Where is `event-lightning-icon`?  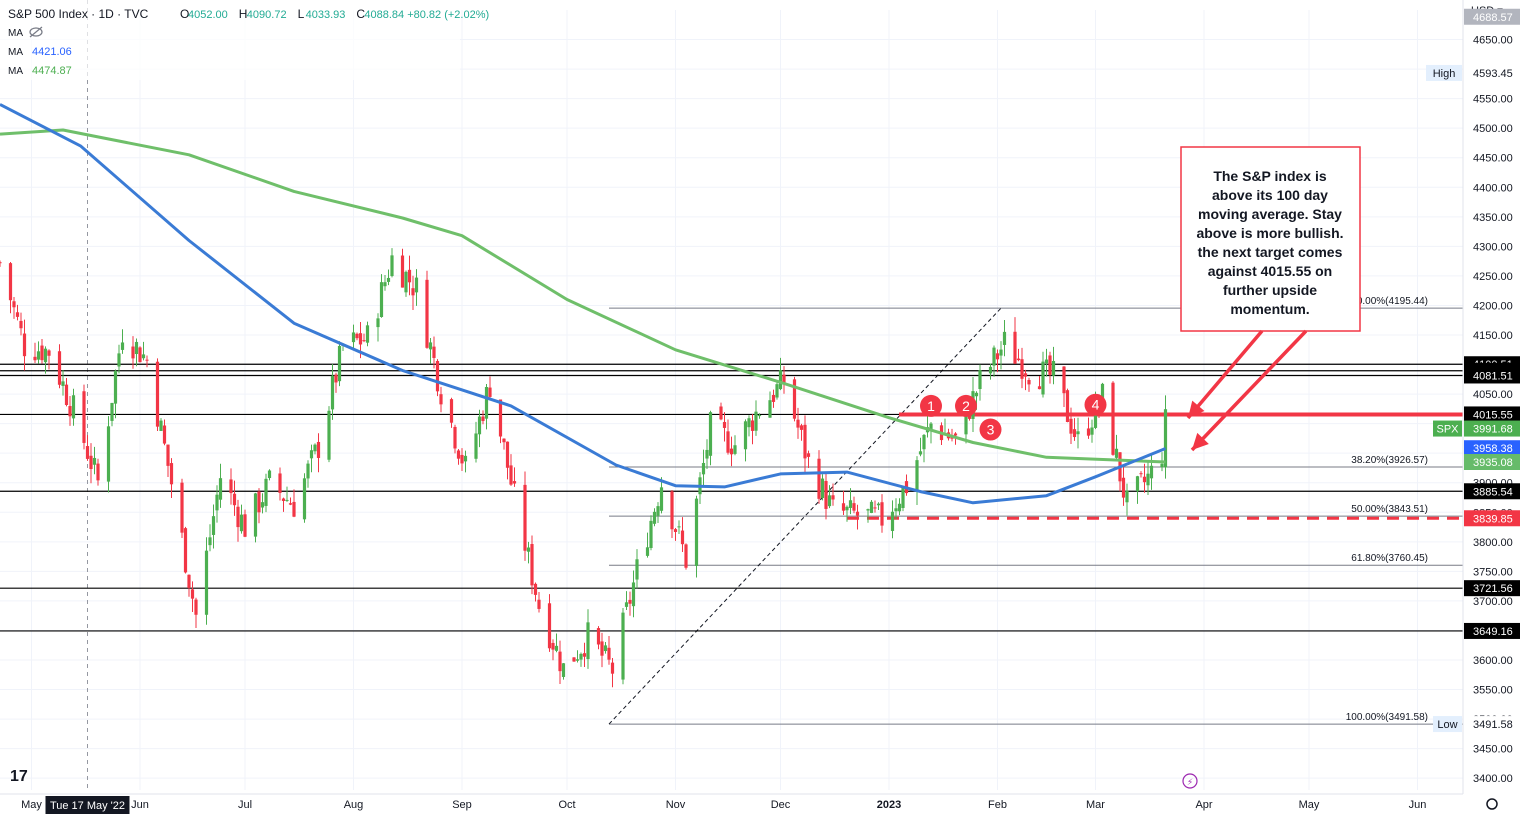 event-lightning-icon is located at coordinates (1190, 781).